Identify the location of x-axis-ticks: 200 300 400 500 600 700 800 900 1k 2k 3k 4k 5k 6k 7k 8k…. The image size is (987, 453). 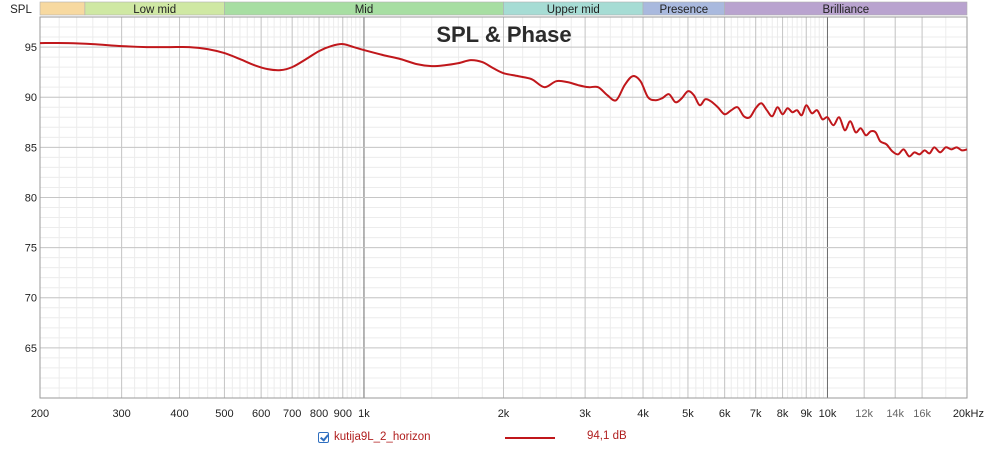
(507, 414).